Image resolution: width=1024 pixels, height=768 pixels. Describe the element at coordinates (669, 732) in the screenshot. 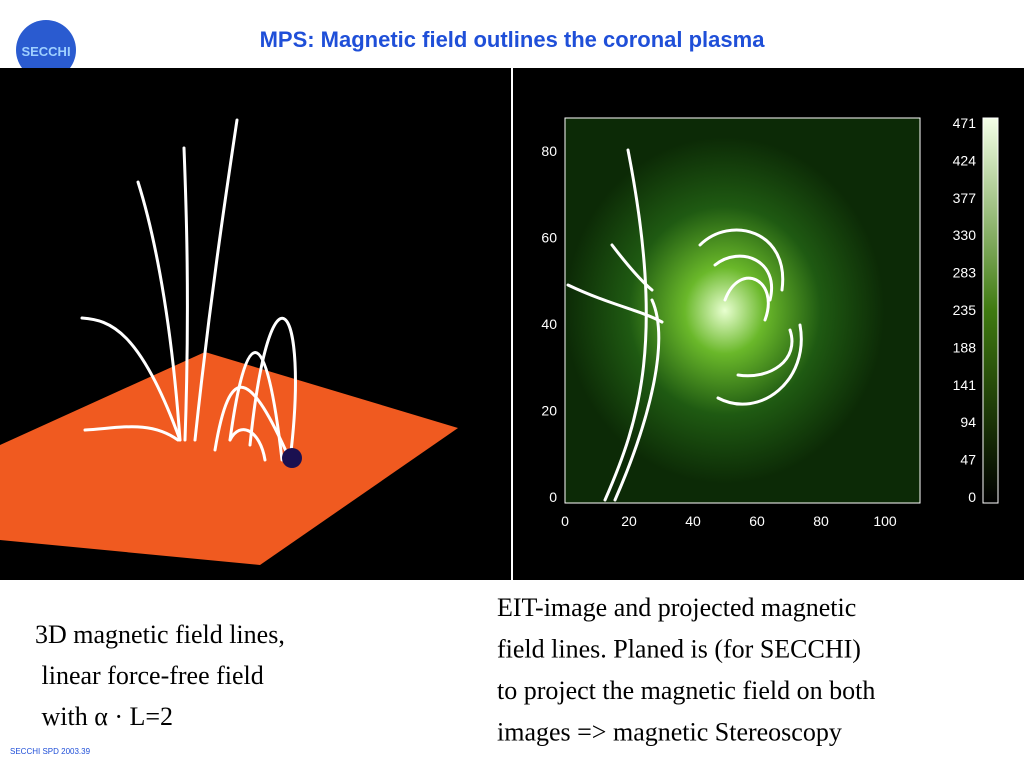

I see `right-caption-line: images => magnetic Stereoscopy` at that location.